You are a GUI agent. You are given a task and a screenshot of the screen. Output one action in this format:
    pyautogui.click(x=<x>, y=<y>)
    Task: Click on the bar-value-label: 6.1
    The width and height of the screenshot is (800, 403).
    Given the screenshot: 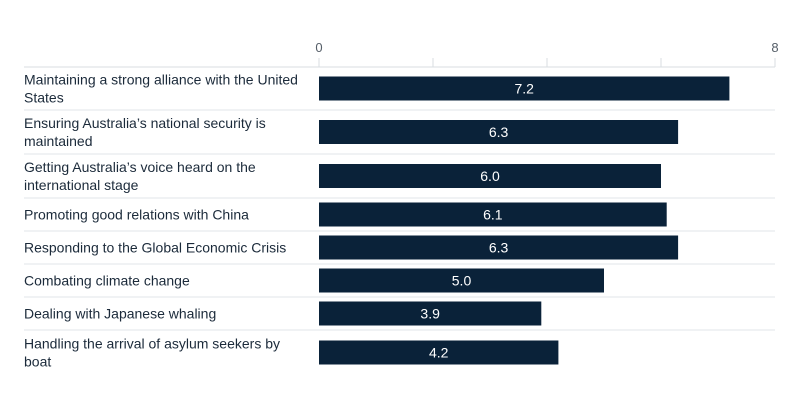 What is the action you would take?
    pyautogui.click(x=493, y=215)
    